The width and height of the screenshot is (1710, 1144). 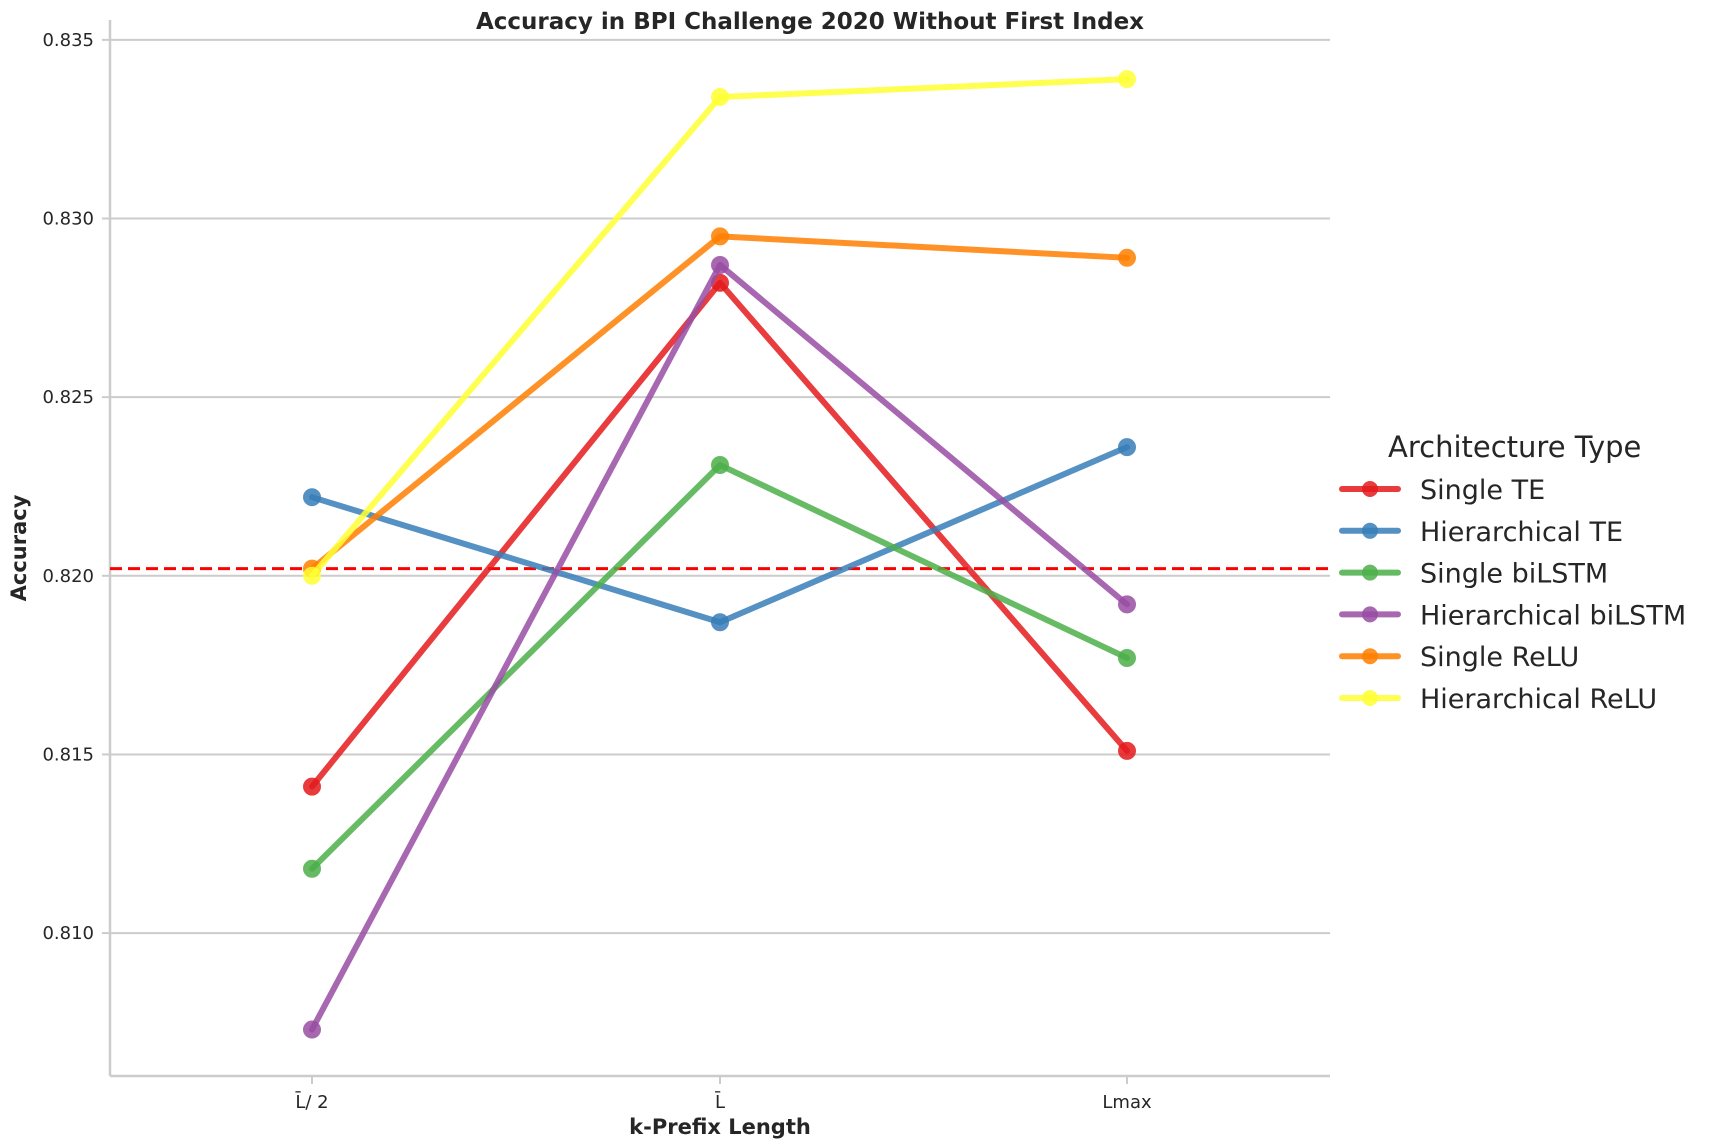 I want to click on legend-label: Hierarchical biLSTM, so click(x=1553, y=615).